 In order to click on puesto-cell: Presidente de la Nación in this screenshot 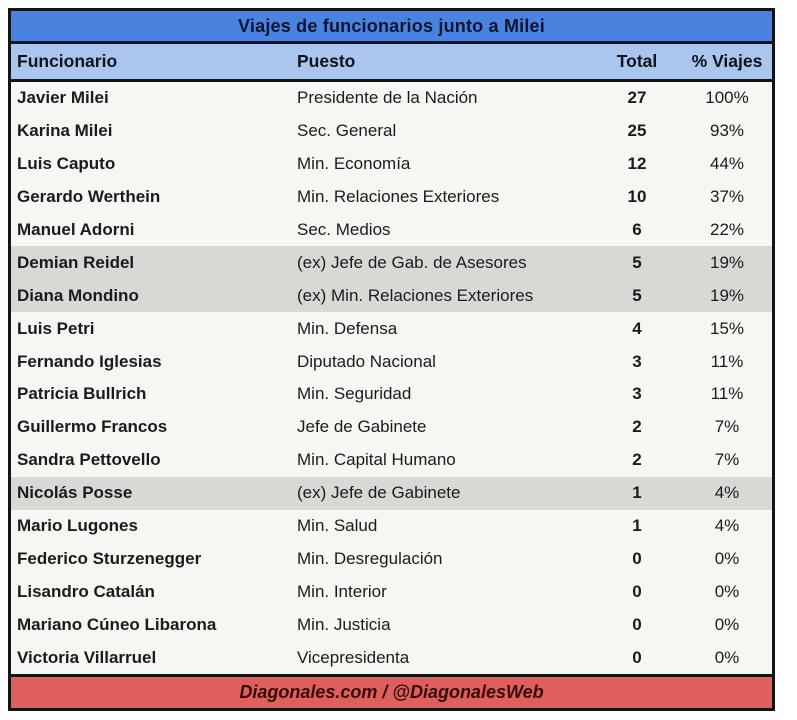, I will do `click(387, 98)`.